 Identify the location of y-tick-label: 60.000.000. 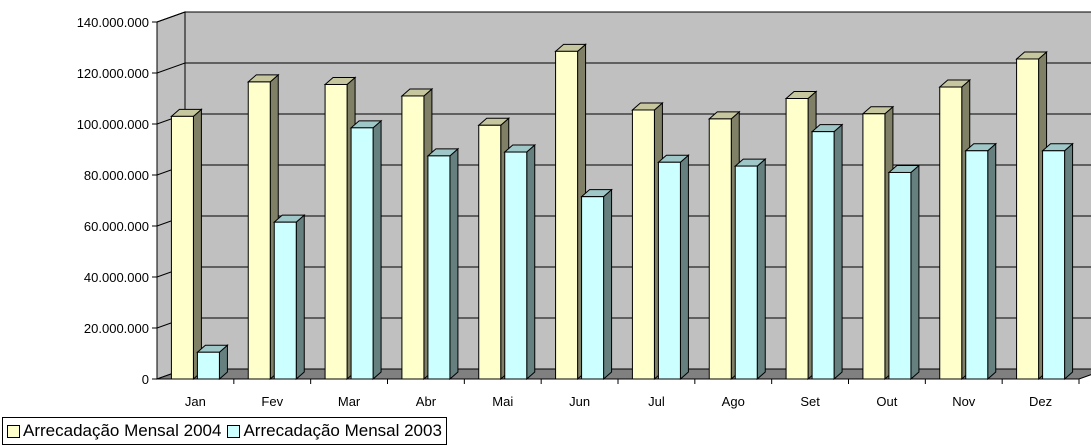
(116, 226).